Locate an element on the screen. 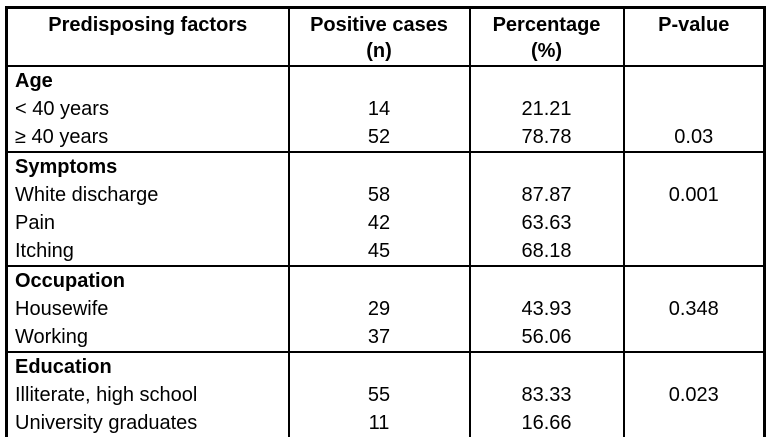 The width and height of the screenshot is (769, 437). percentage-value: 87.87 is located at coordinates (546, 195).